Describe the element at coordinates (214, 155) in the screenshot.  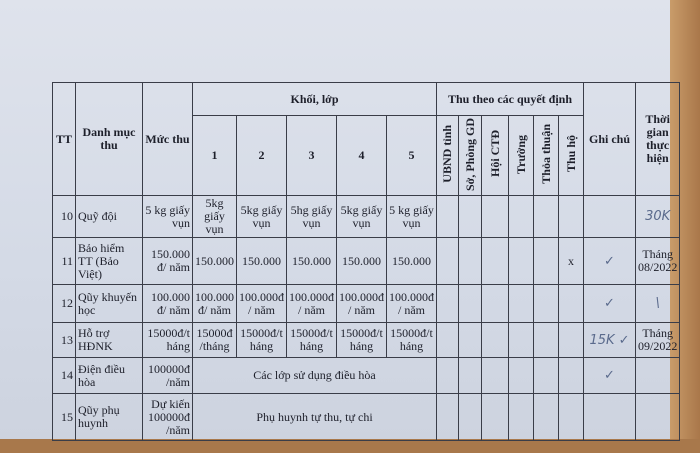
I see `header-grade-1: 1` at that location.